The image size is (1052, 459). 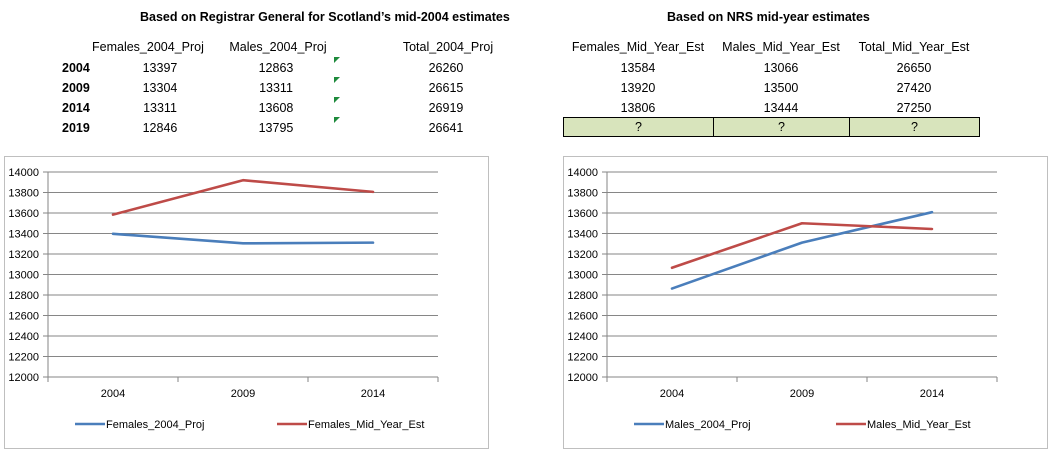 I want to click on cell-total-2009: 26615, so click(x=446, y=88).